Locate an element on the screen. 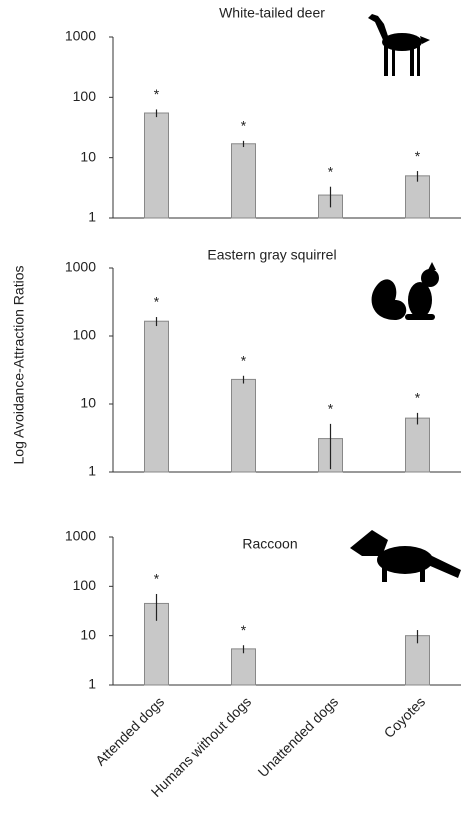  chart-title: Eastern gray squirrel is located at coordinates (271, 255).